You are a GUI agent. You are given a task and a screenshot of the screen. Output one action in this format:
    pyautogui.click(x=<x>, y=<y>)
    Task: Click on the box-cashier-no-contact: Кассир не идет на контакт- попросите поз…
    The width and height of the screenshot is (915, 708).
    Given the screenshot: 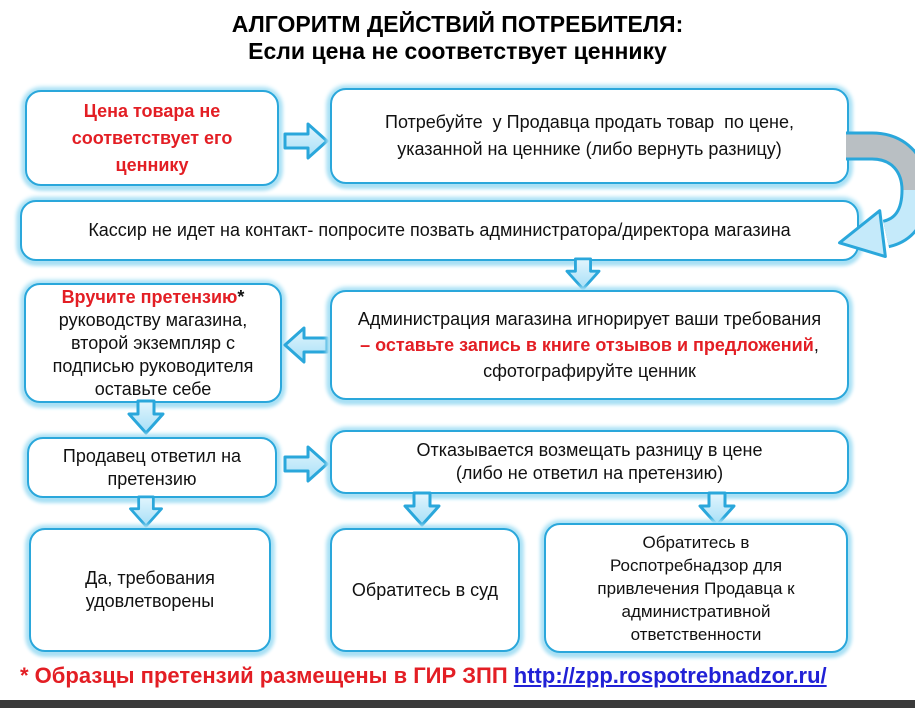 What is the action you would take?
    pyautogui.click(x=439, y=230)
    